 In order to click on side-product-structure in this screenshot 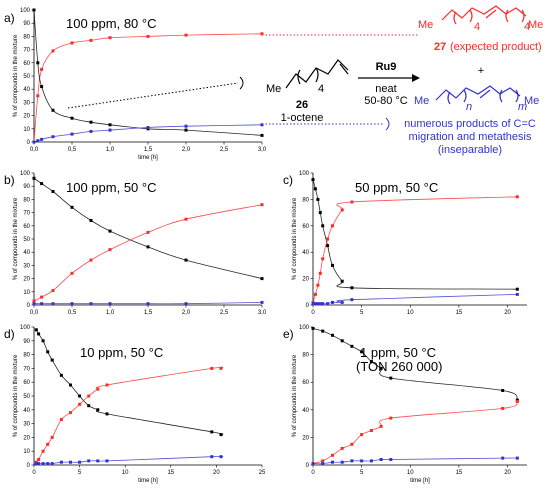, I will do `click(478, 95)`.